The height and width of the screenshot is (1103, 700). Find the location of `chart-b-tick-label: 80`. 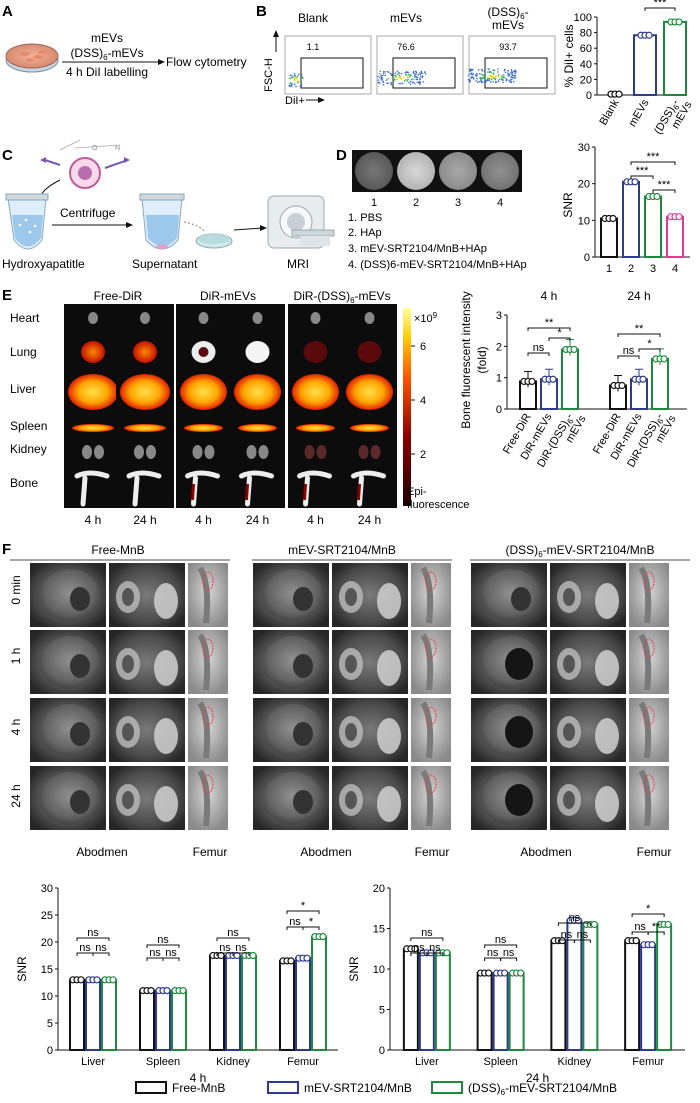

chart-b-tick-label: 80 is located at coordinates (586, 34).